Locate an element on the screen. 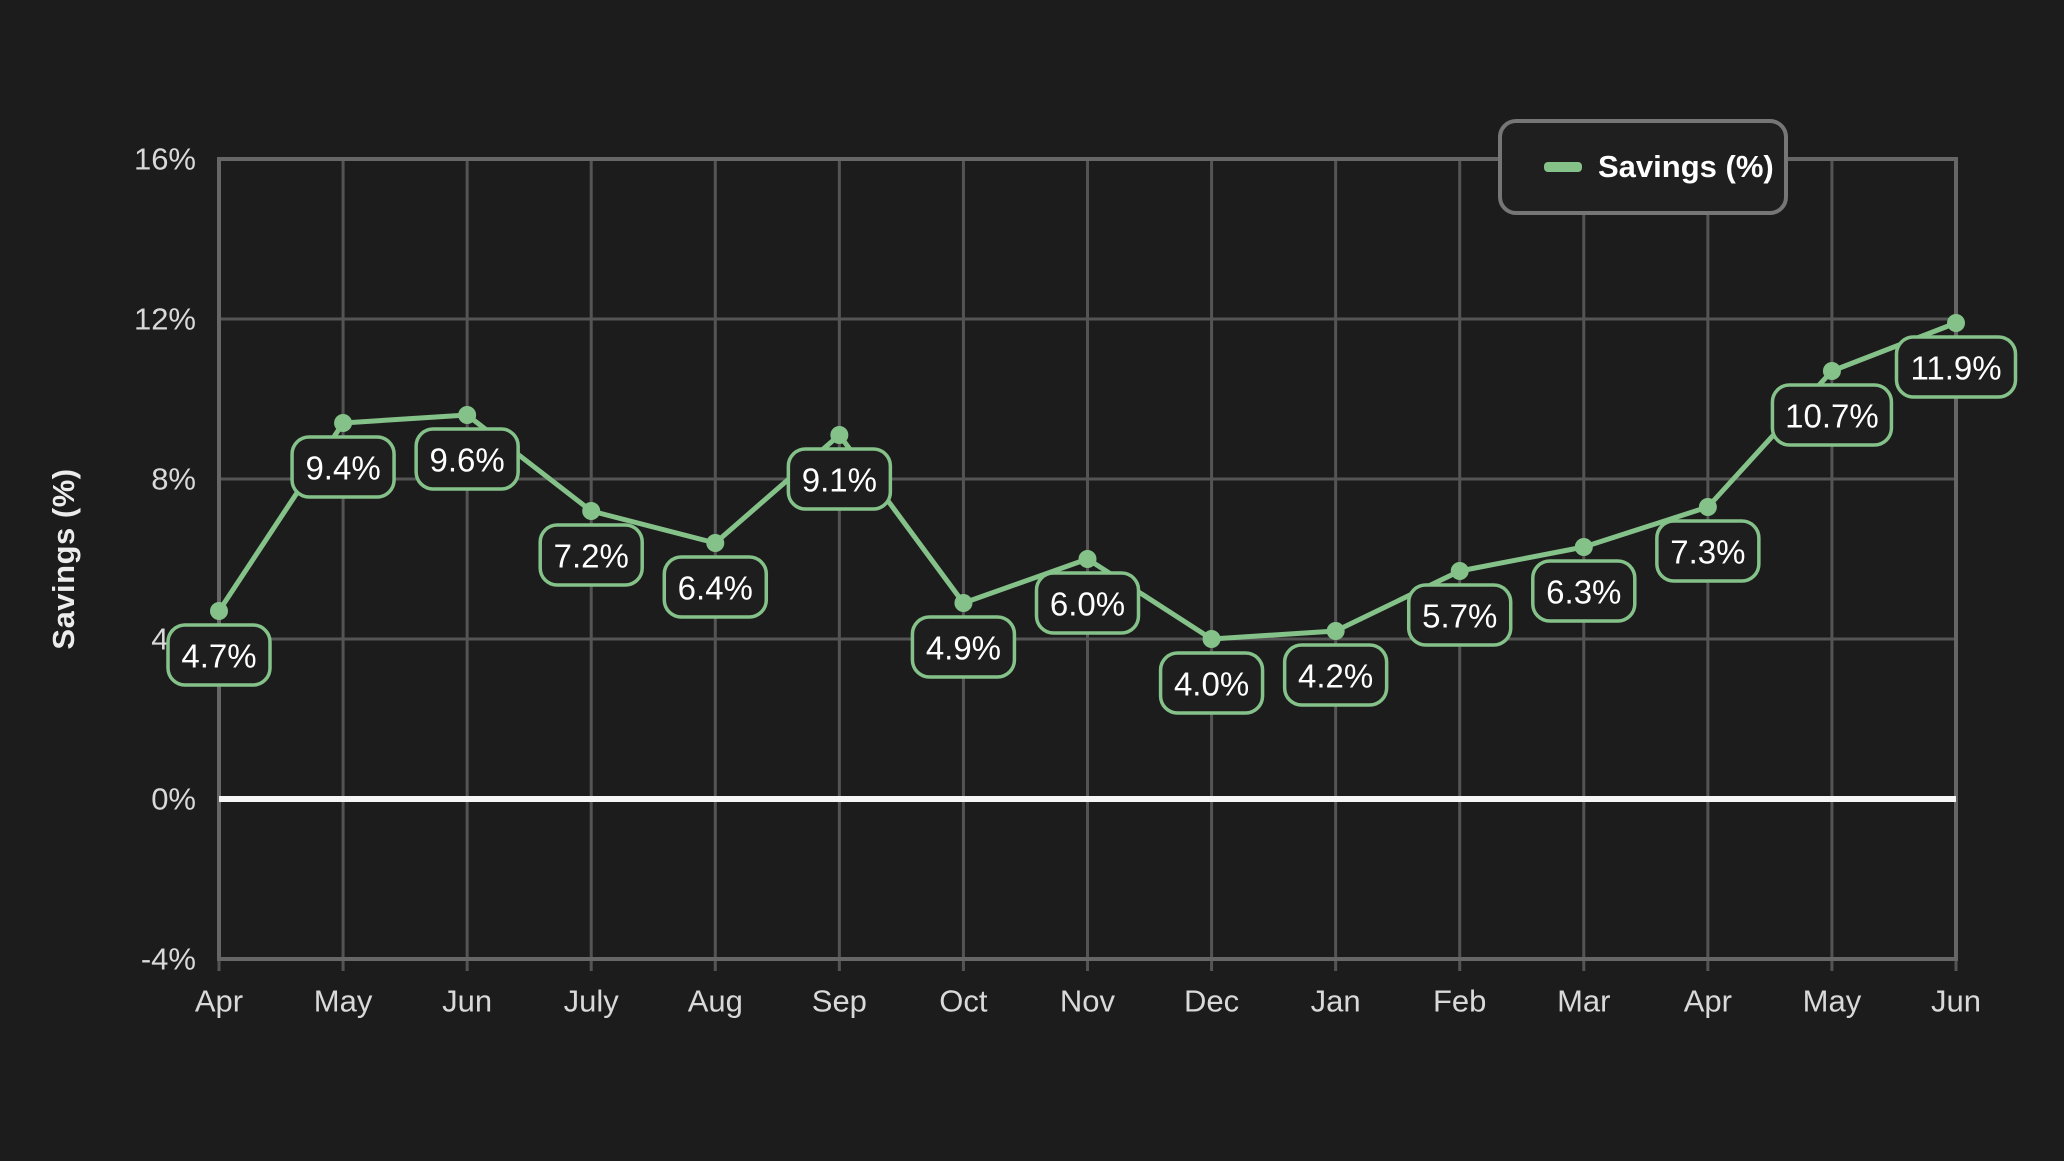 The image size is (2064, 1161). data-label-value: 4.2% is located at coordinates (1335, 676).